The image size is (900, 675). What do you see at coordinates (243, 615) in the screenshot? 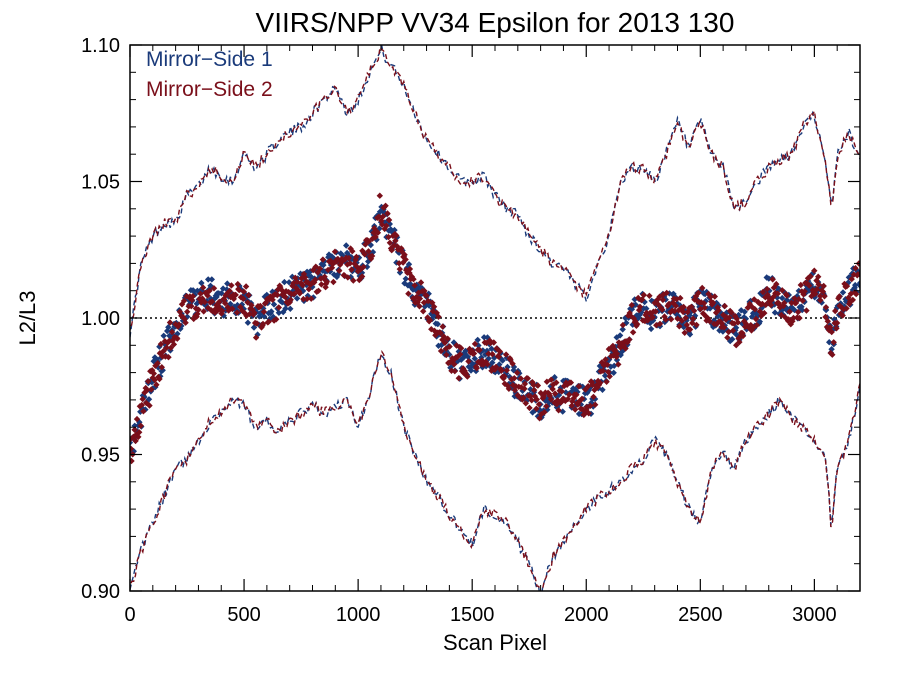
I see `x-tick-label: 500` at bounding box center [243, 615].